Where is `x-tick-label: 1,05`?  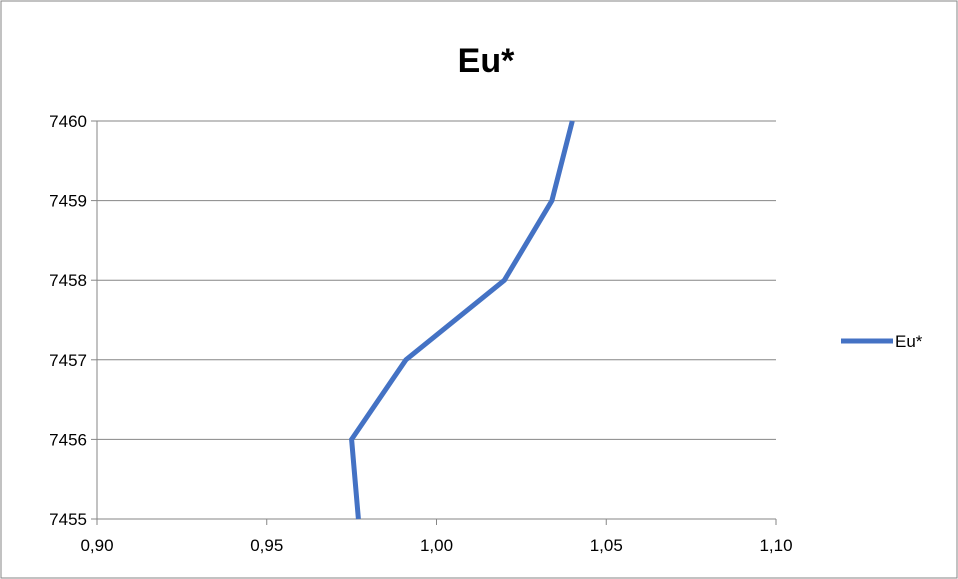 x-tick-label: 1,05 is located at coordinates (606, 545).